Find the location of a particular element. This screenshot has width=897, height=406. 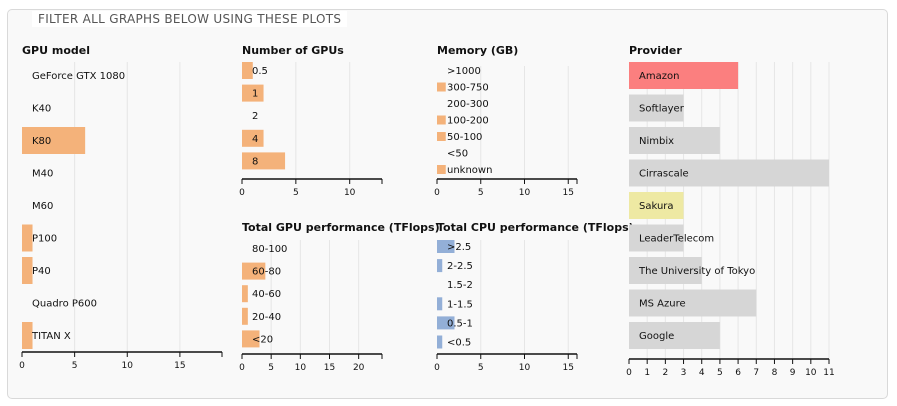

memory-gb-label-unknown: unknown is located at coordinates (469, 170).